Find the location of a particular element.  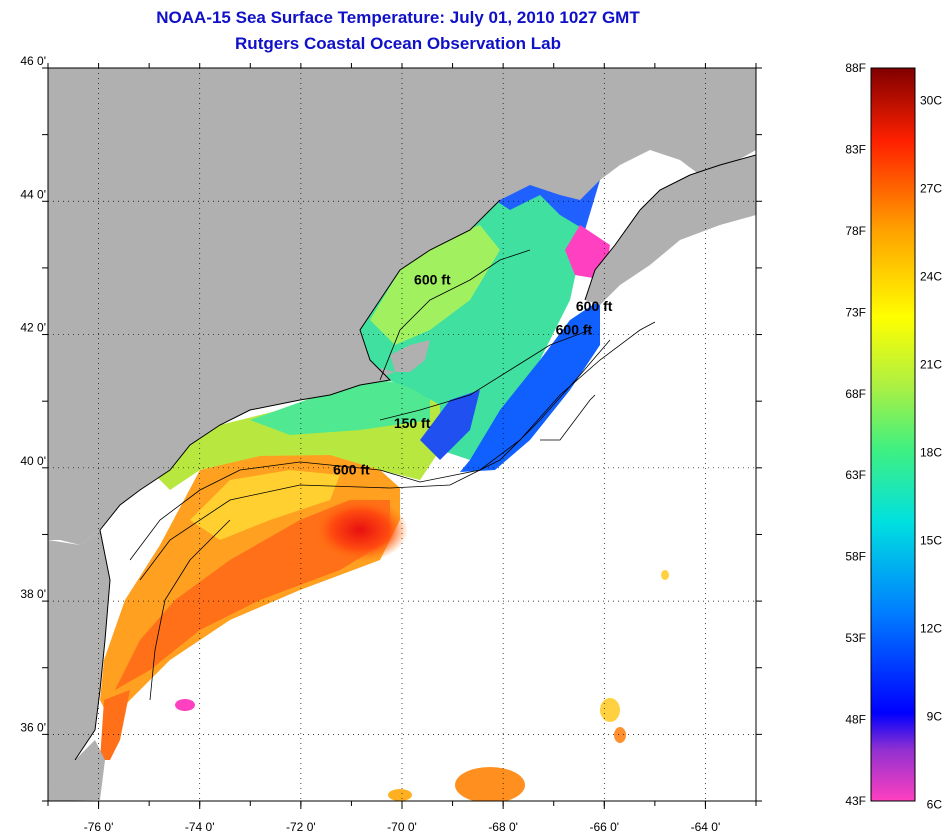

tick-label-lon: -72 0' is located at coordinates (301, 827).